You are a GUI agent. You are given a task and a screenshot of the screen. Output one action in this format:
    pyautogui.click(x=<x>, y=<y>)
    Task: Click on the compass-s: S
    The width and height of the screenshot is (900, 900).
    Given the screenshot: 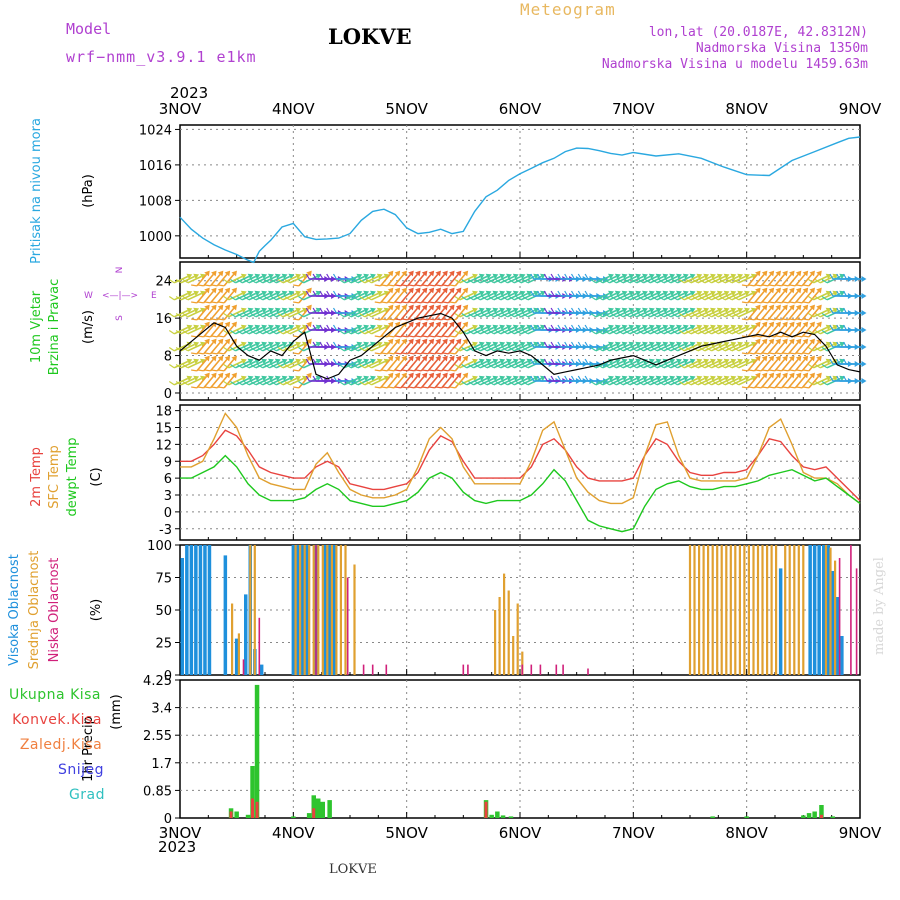 What is the action you would take?
    pyautogui.click(x=120, y=318)
    